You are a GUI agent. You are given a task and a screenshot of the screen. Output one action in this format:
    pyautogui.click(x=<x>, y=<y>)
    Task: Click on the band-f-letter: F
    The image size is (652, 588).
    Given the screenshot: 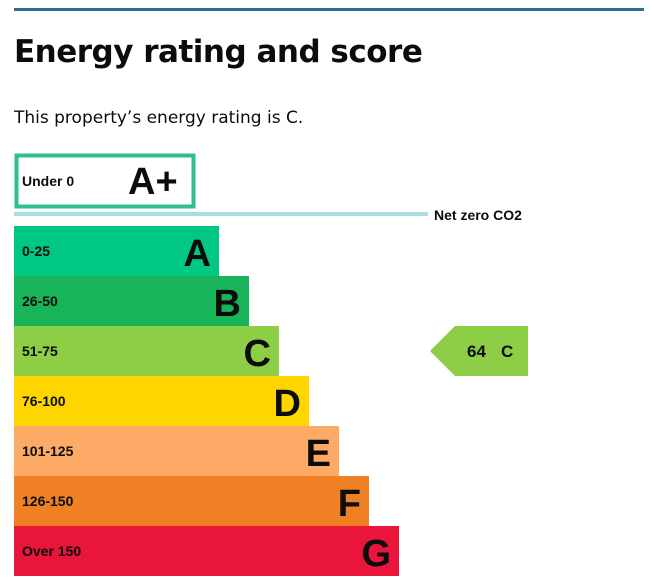 What is the action you would take?
    pyautogui.click(x=349, y=504)
    